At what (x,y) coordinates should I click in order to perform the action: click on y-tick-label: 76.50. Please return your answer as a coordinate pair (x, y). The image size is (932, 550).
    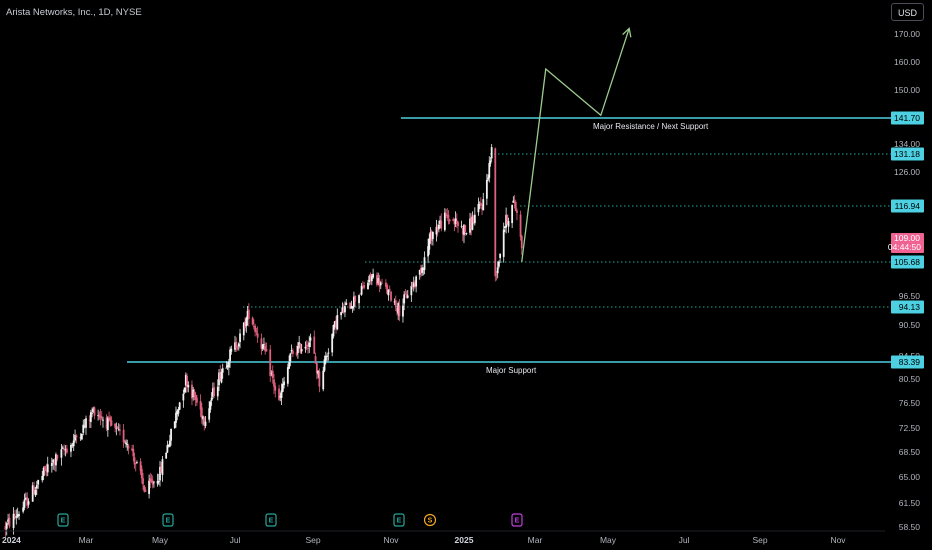
    Looking at the image, I should click on (910, 403).